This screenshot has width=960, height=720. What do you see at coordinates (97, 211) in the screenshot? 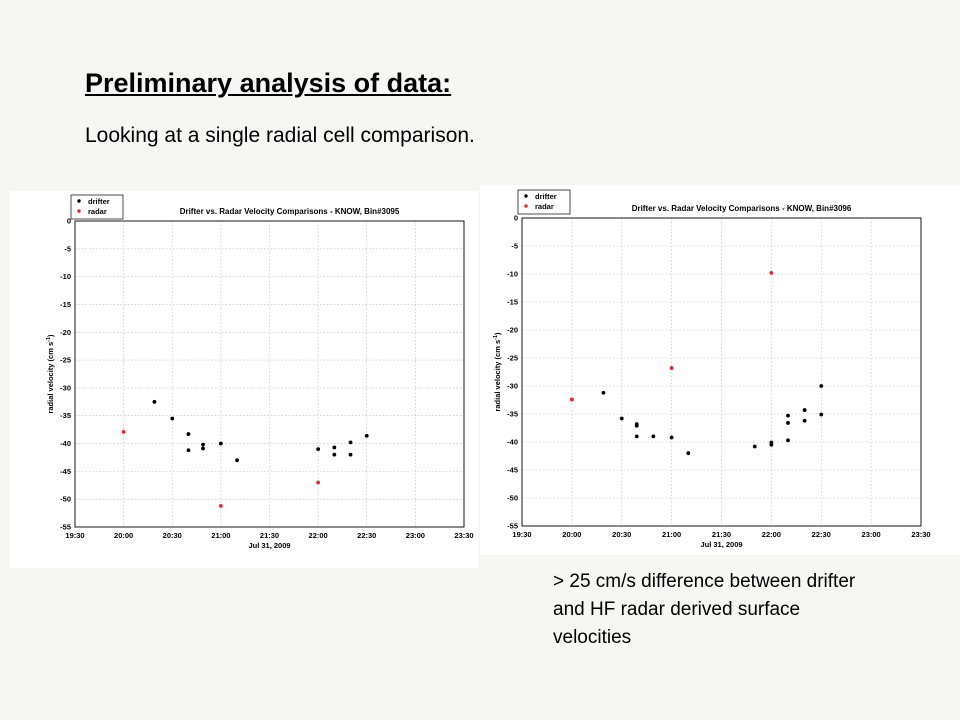
I see `legend-label-radar: radar` at bounding box center [97, 211].